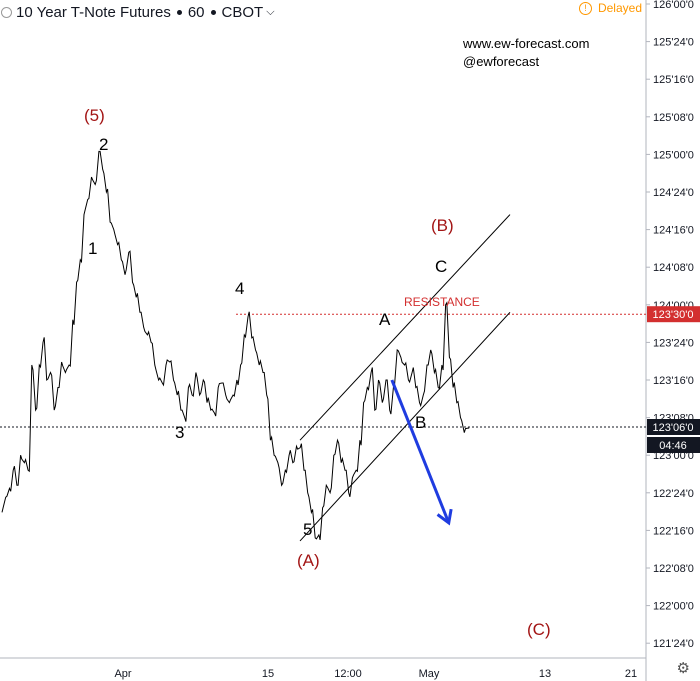  I want to click on price-tick-label: 125'16'0, so click(673, 80).